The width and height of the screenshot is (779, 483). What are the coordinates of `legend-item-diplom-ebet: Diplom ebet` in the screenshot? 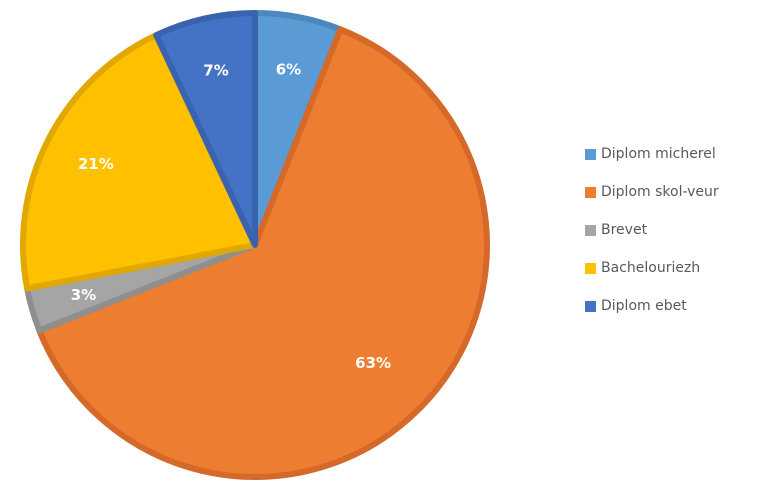 It's located at (652, 306).